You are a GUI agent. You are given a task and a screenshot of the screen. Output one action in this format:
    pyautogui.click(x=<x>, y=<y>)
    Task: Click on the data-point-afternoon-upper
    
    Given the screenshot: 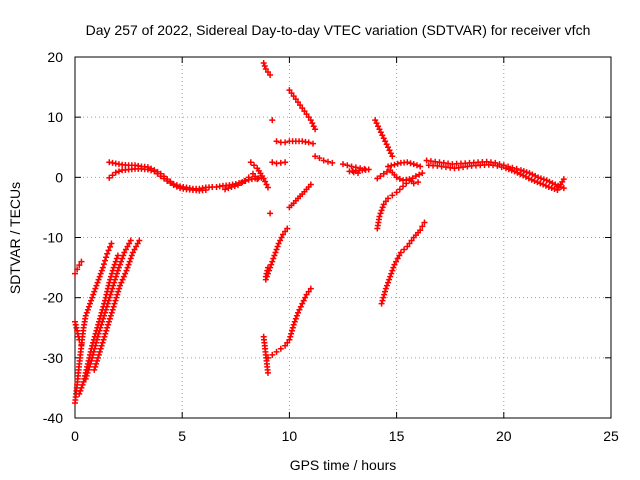 What is the action you would take?
    pyautogui.click(x=540, y=178)
    